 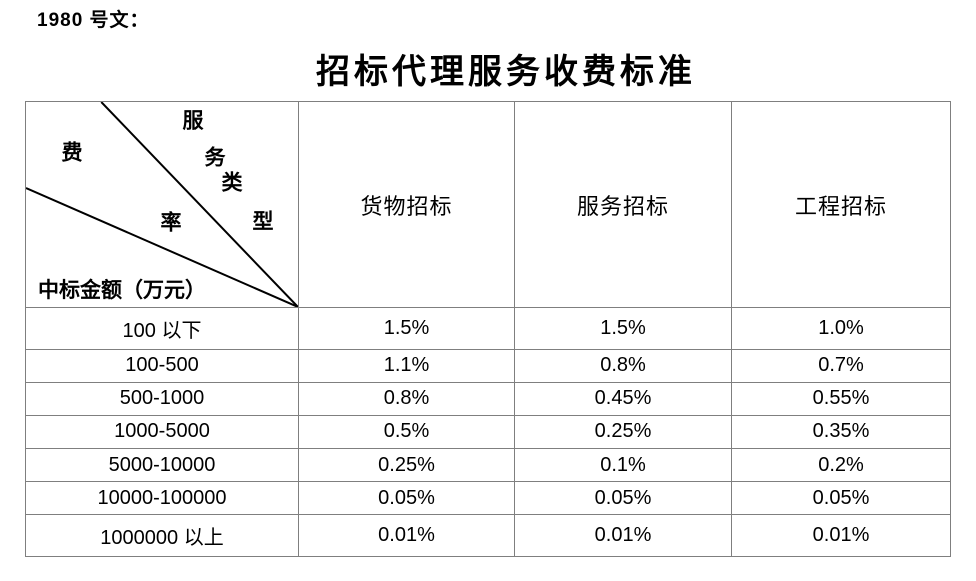 I want to click on table-row: 1000-5000 0.5% 0.25% 0.35%, so click(x=488, y=432).